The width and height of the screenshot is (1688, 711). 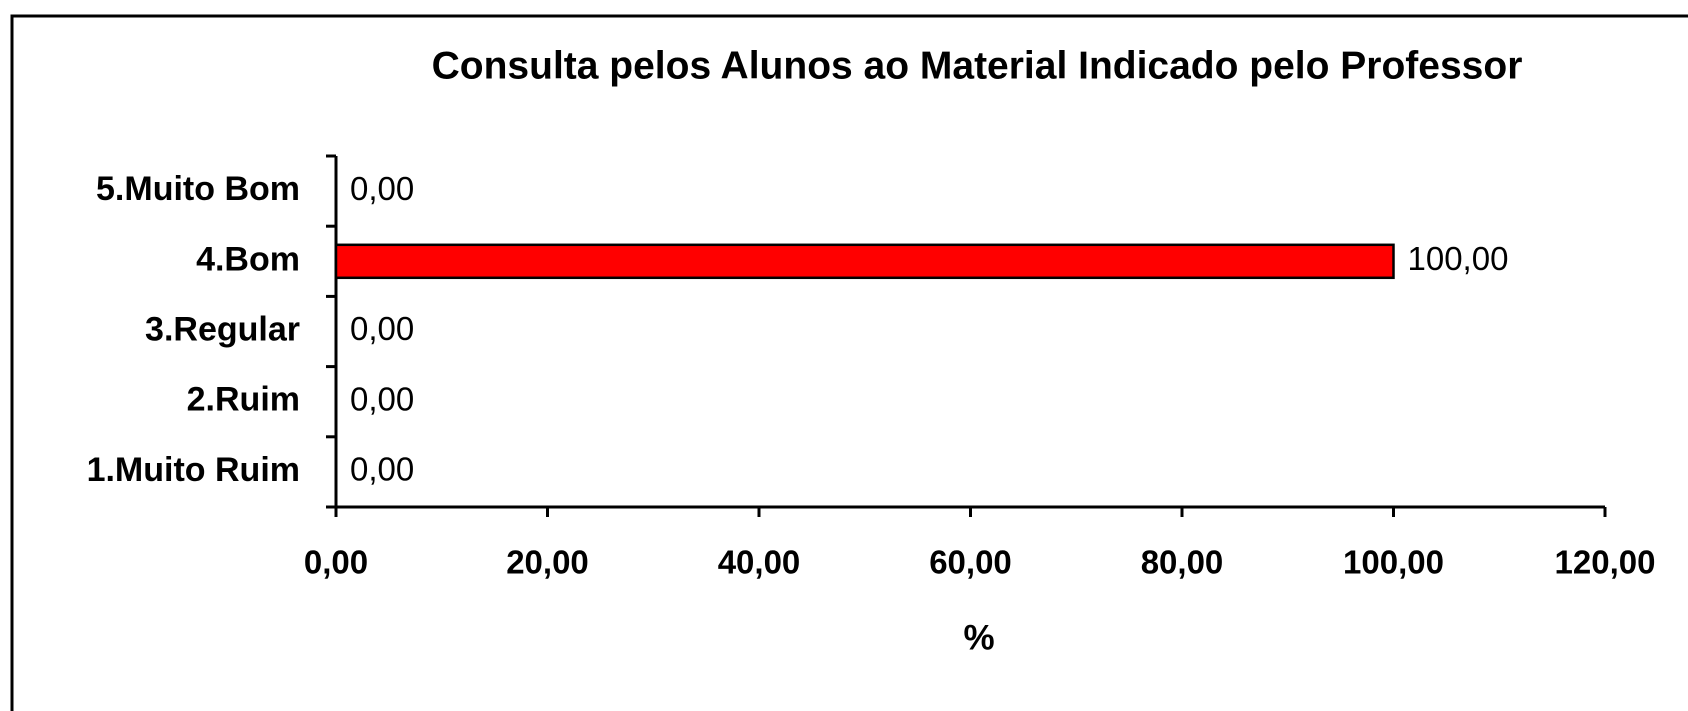 I want to click on x-tick-label: 120,00, so click(x=1605, y=562).